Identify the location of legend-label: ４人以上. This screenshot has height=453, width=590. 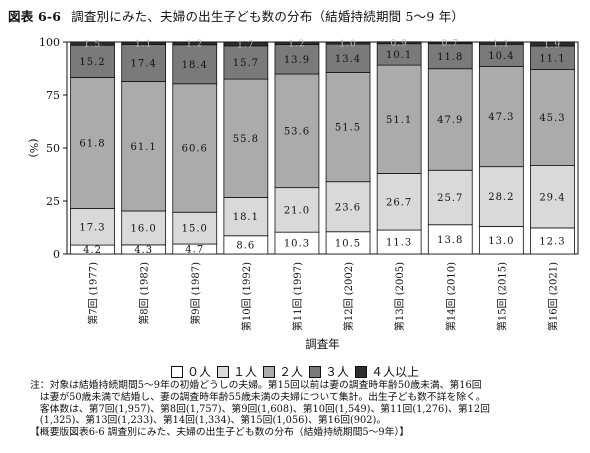
(395, 372).